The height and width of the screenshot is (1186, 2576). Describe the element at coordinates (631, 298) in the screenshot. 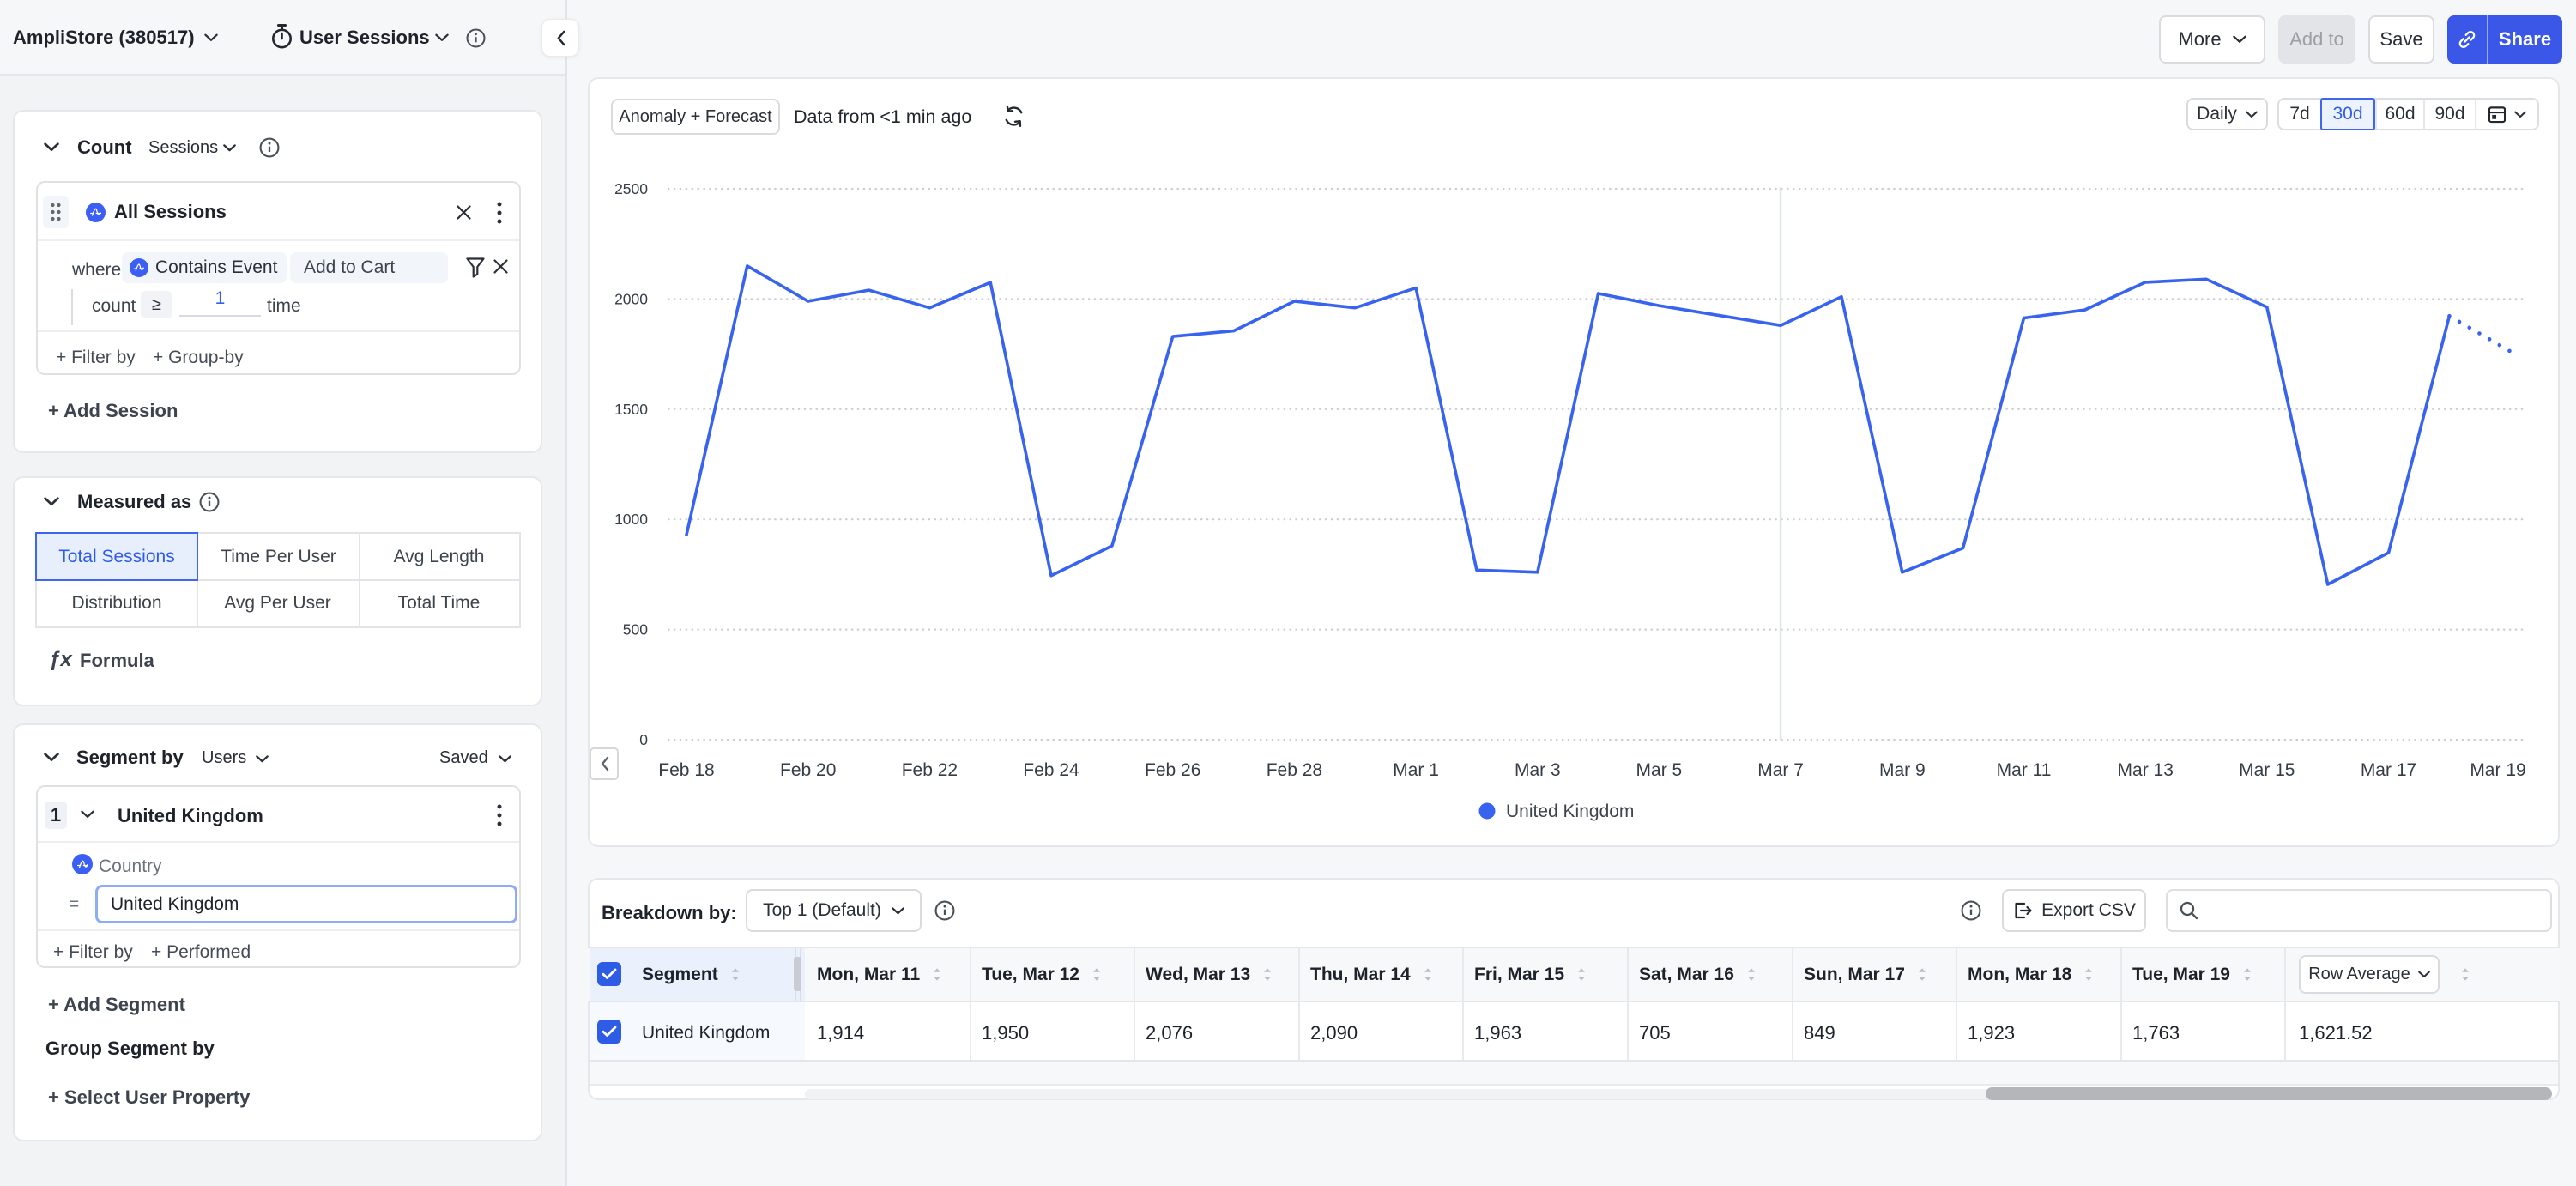

I see `svg-text: 2000` at that location.